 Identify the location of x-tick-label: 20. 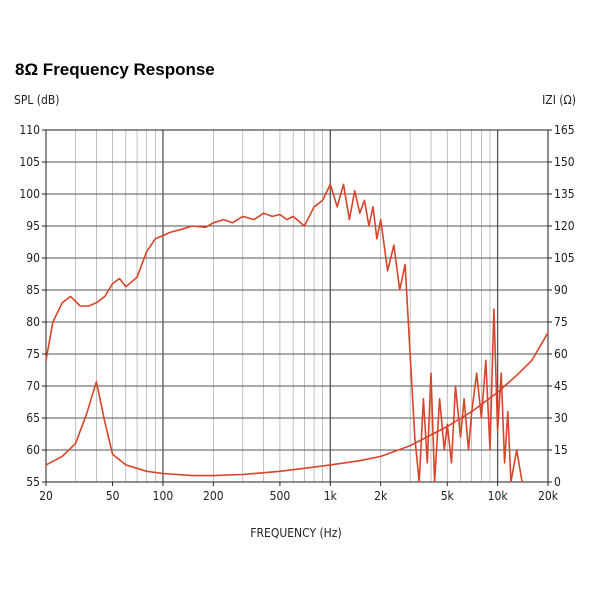
(46, 496).